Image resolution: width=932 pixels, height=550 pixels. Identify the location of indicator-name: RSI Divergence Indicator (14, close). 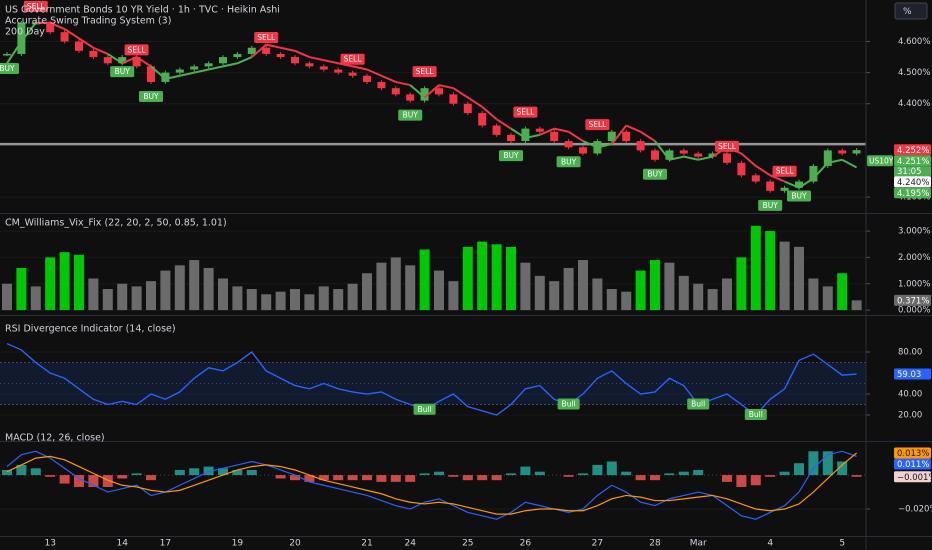
(90, 329).